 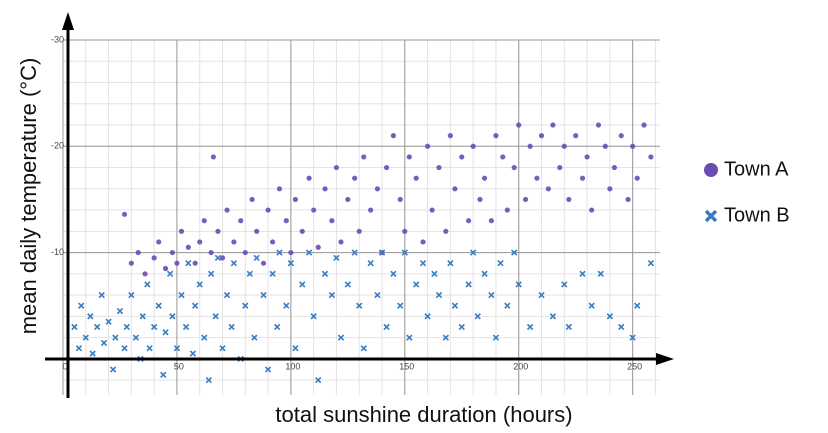 I want to click on x-axis-label: total sunshine duration (hours), so click(x=423, y=414).